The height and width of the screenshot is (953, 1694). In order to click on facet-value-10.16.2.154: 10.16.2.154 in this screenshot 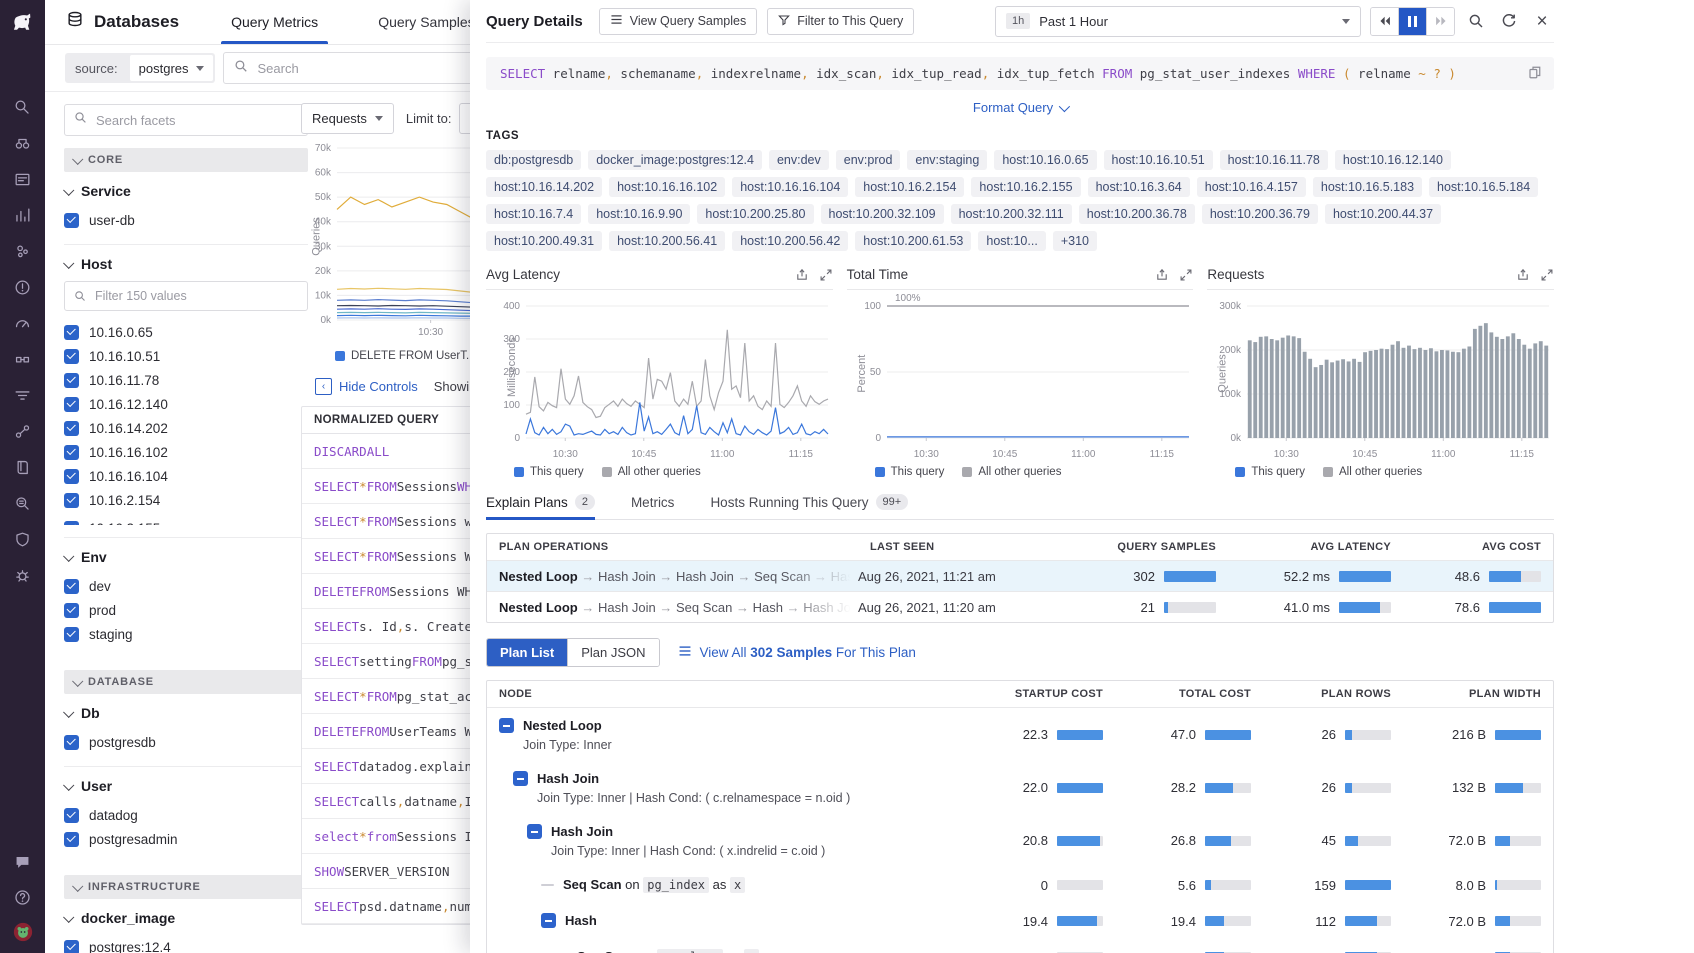, I will do `click(186, 500)`.